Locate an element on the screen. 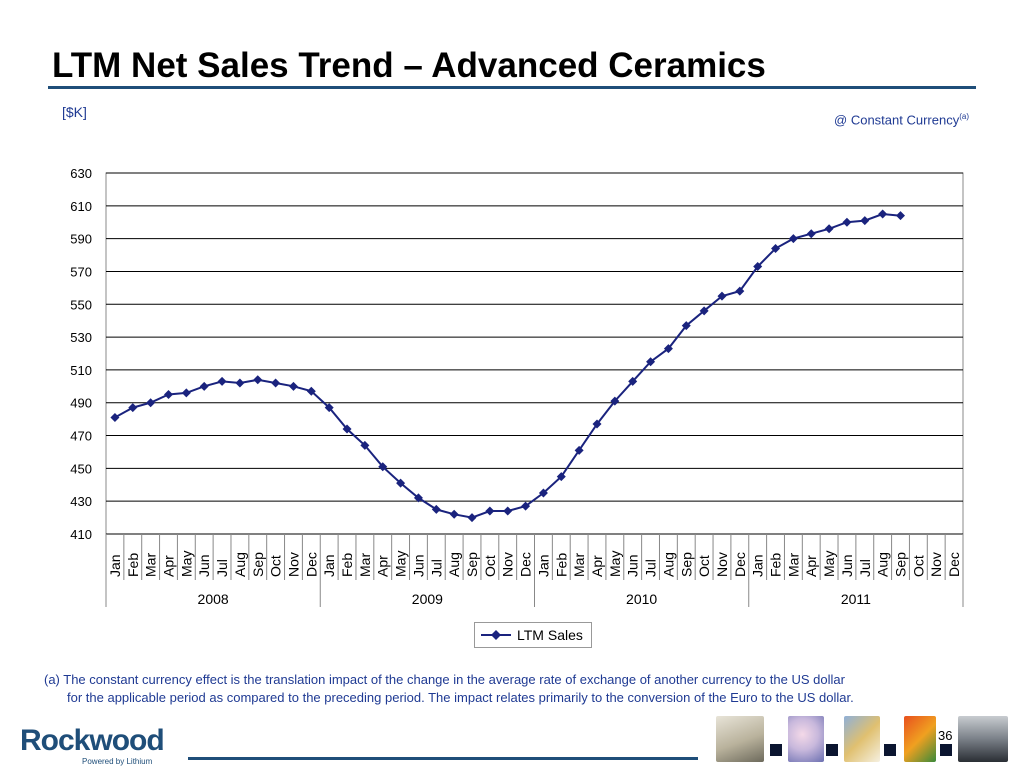 This screenshot has width=1023, height=780. logo-tagline: Powered by Lithium is located at coordinates (117, 761).